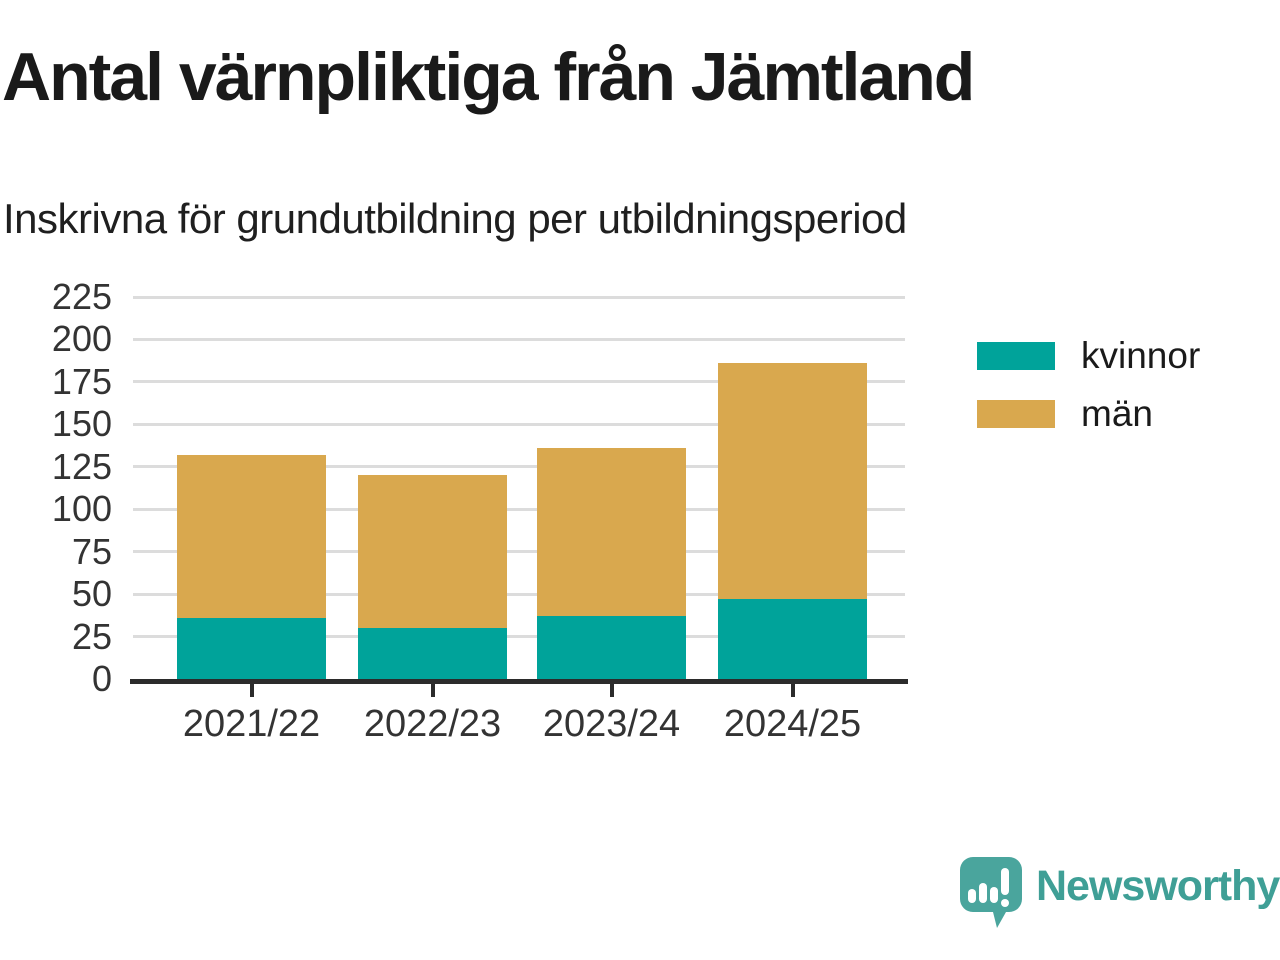 The width and height of the screenshot is (1280, 960). I want to click on newsworthy-brand: Newsworthy, so click(1120, 894).